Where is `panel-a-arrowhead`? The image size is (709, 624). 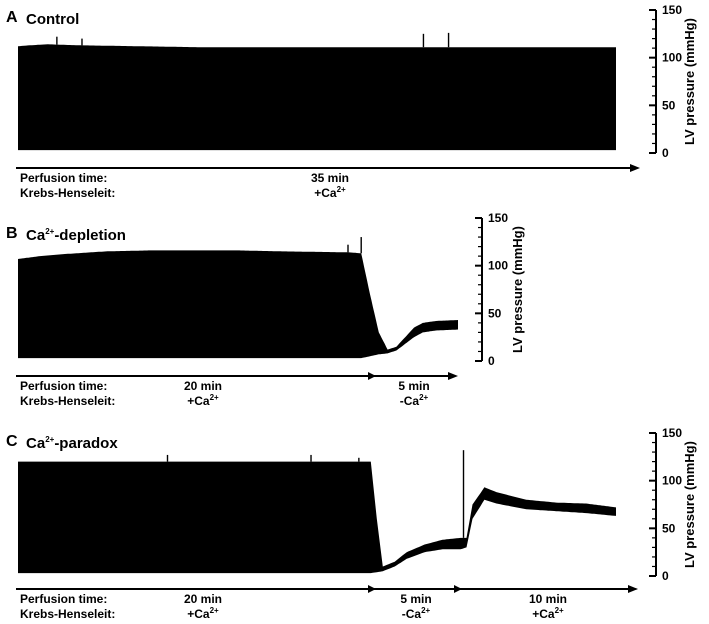 panel-a-arrowhead is located at coordinates (635, 168).